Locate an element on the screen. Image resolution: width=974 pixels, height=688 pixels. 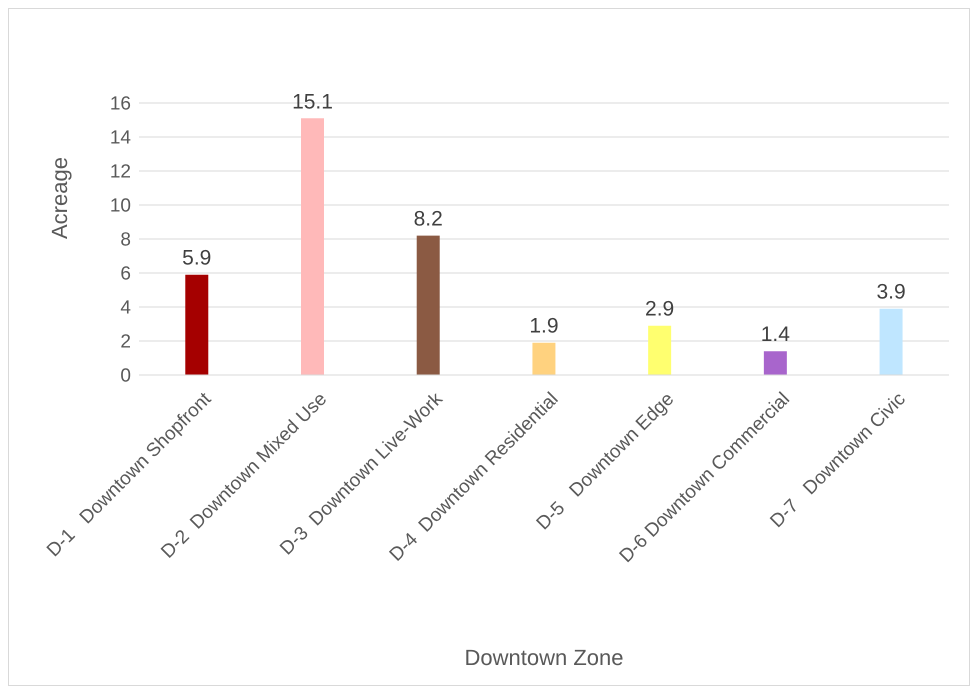
data-label: 1.4 is located at coordinates (775, 334).